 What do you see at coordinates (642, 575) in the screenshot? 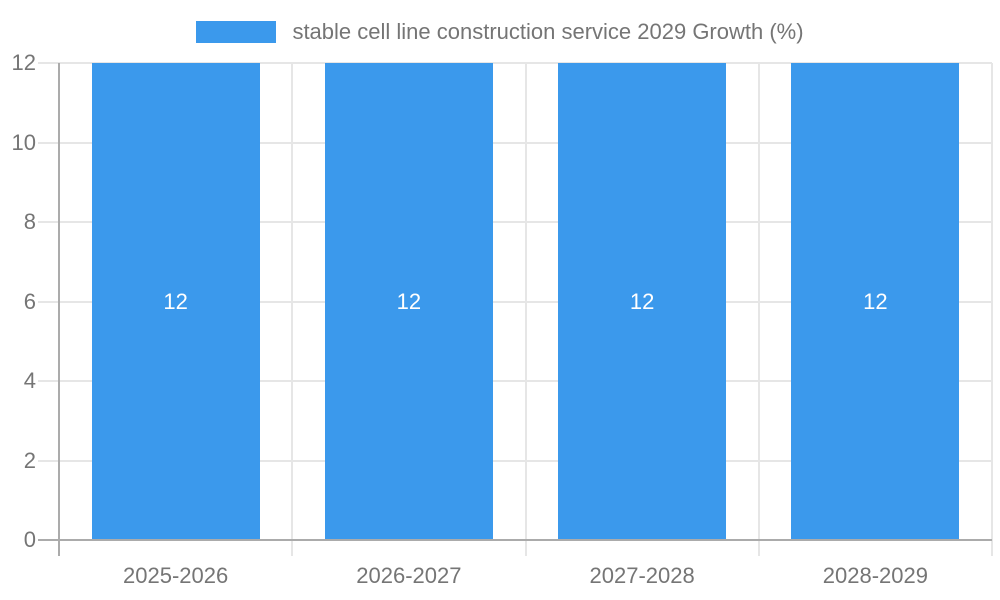
I see `x-axis-label: 2027-2028` at bounding box center [642, 575].